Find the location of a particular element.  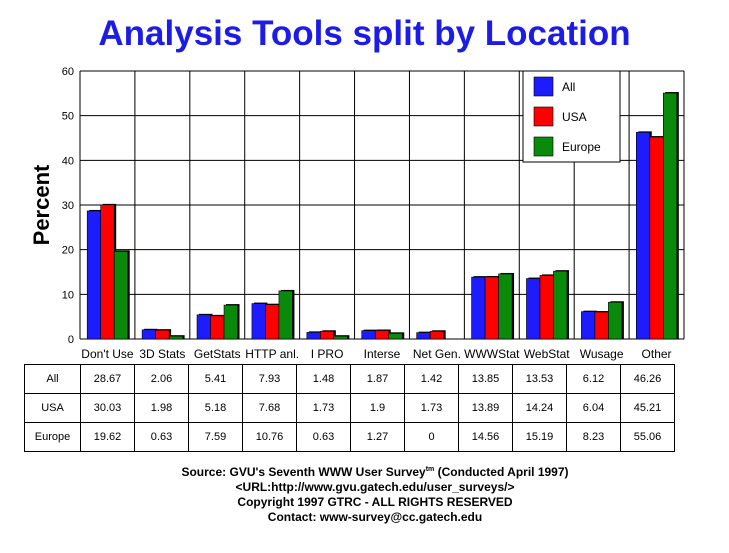

legend-label: USA is located at coordinates (574, 117).